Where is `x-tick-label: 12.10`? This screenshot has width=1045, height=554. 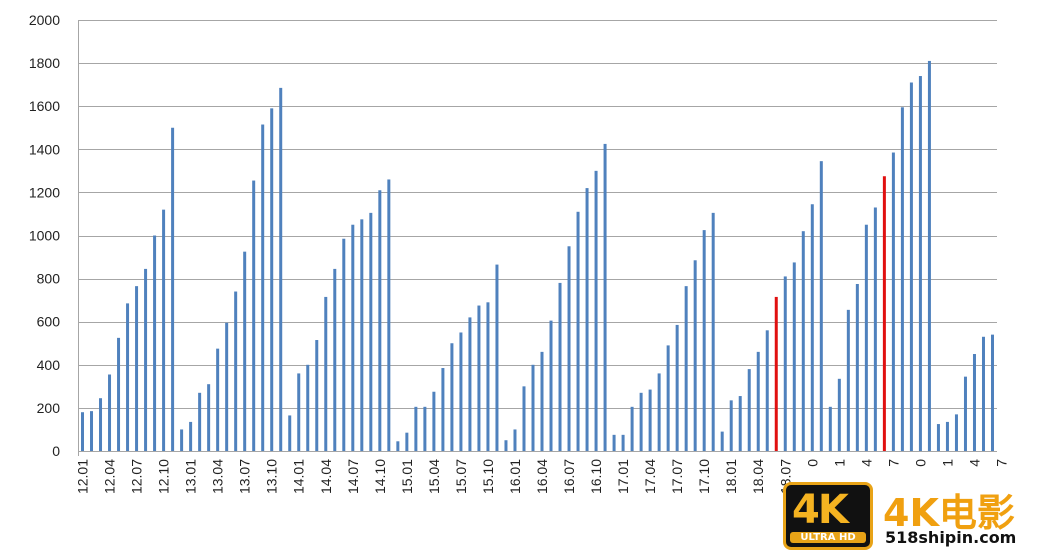 x-tick-label: 12.10 is located at coordinates (164, 476).